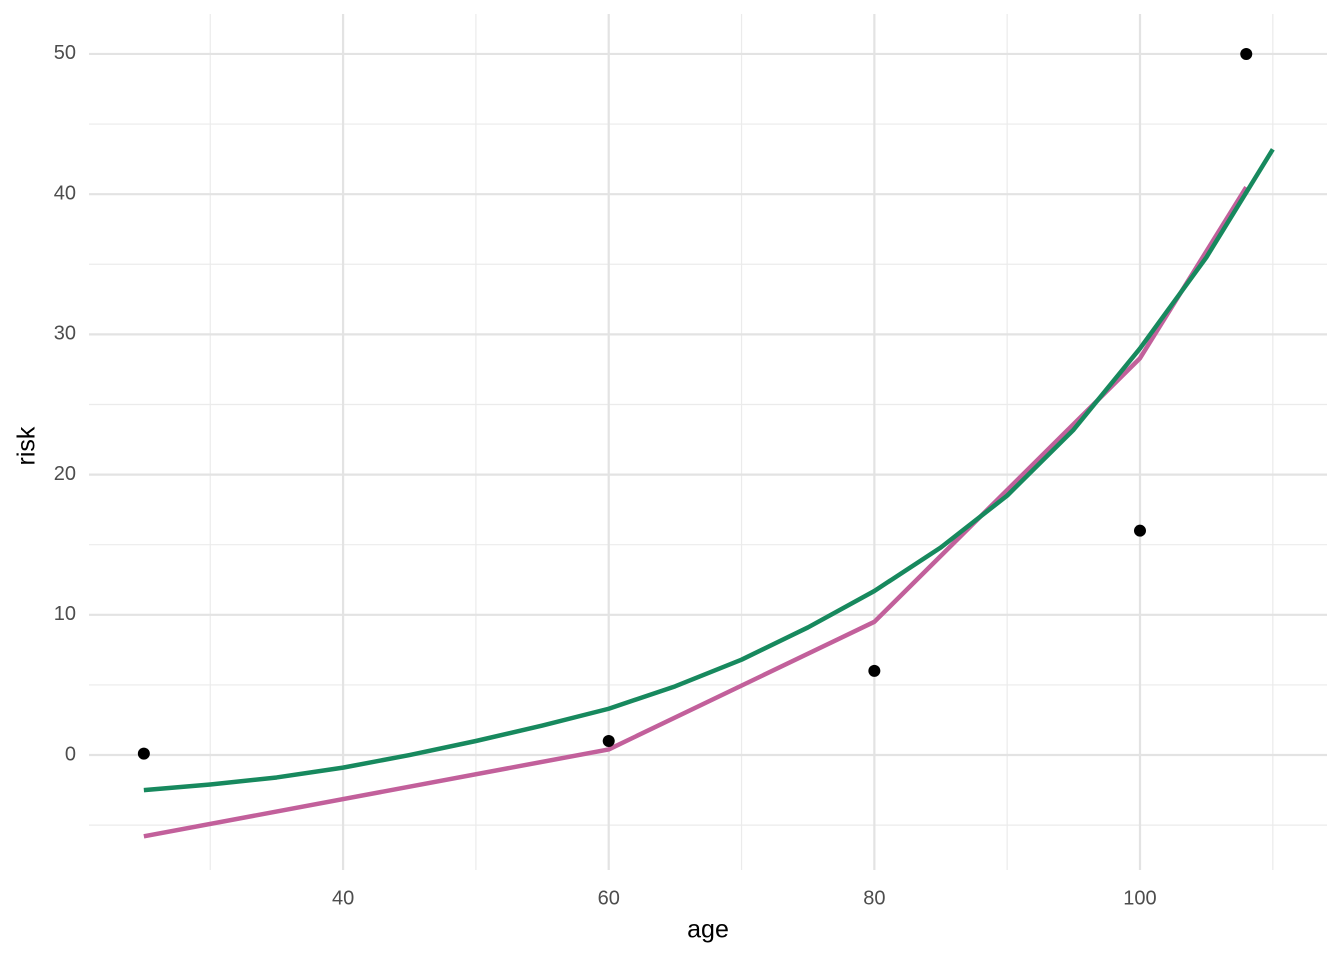 This screenshot has height=960, width=1344. I want to click on x-axis-title: age, so click(708, 930).